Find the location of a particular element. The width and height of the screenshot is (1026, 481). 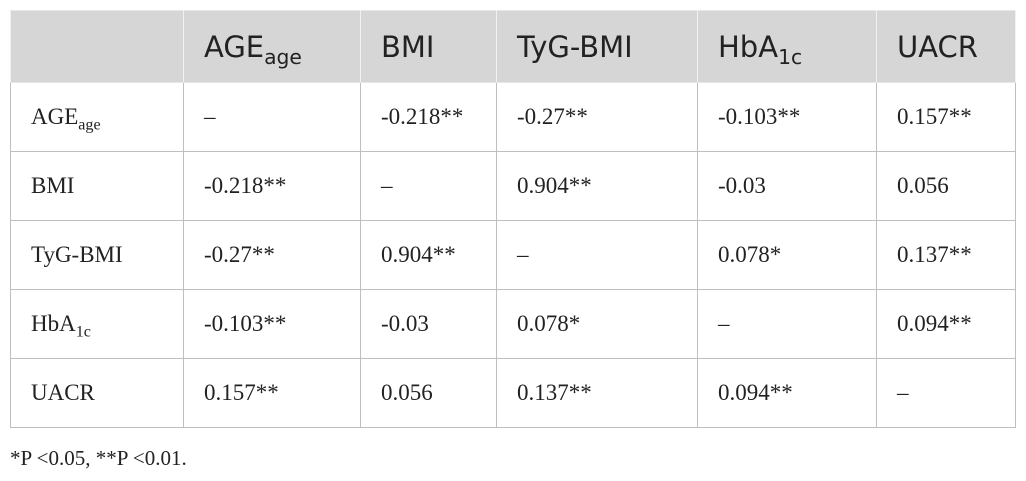

column-header: HbA1c is located at coordinates (787, 46).